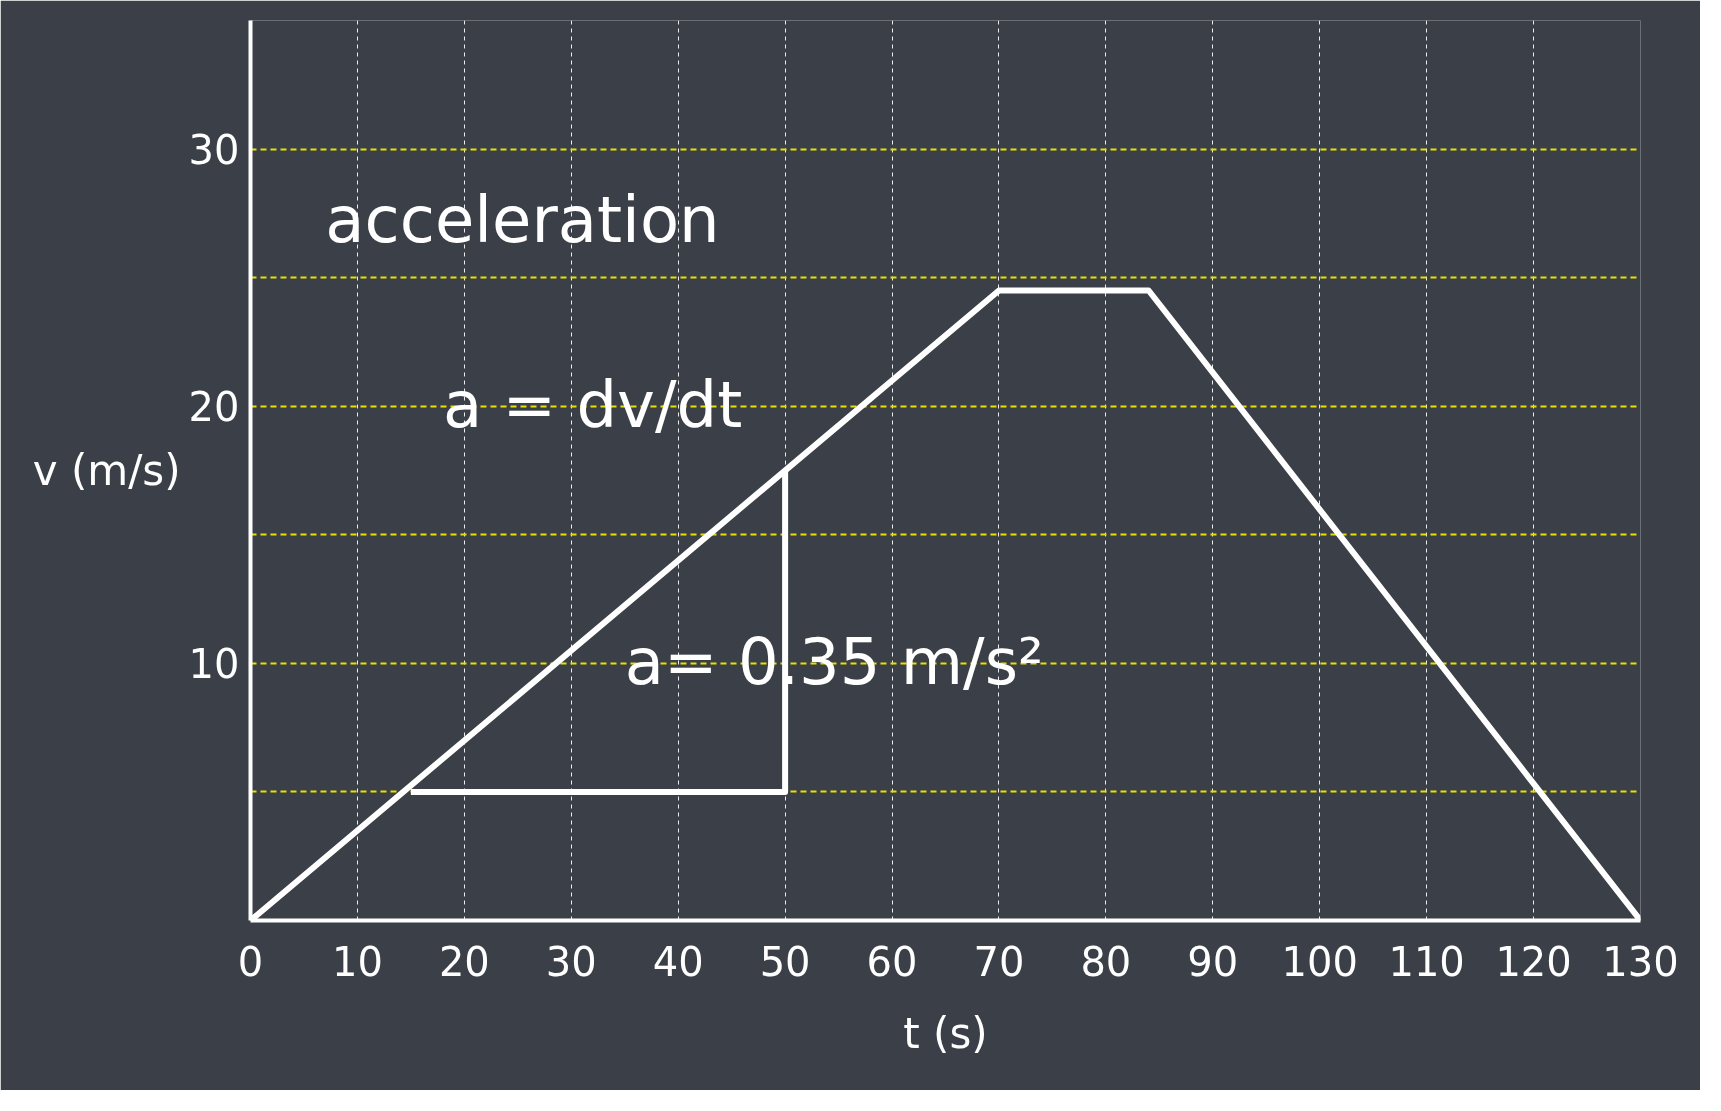 The image size is (1721, 1111). What do you see at coordinates (1533, 961) in the screenshot?
I see `x-tick-label: 120` at bounding box center [1533, 961].